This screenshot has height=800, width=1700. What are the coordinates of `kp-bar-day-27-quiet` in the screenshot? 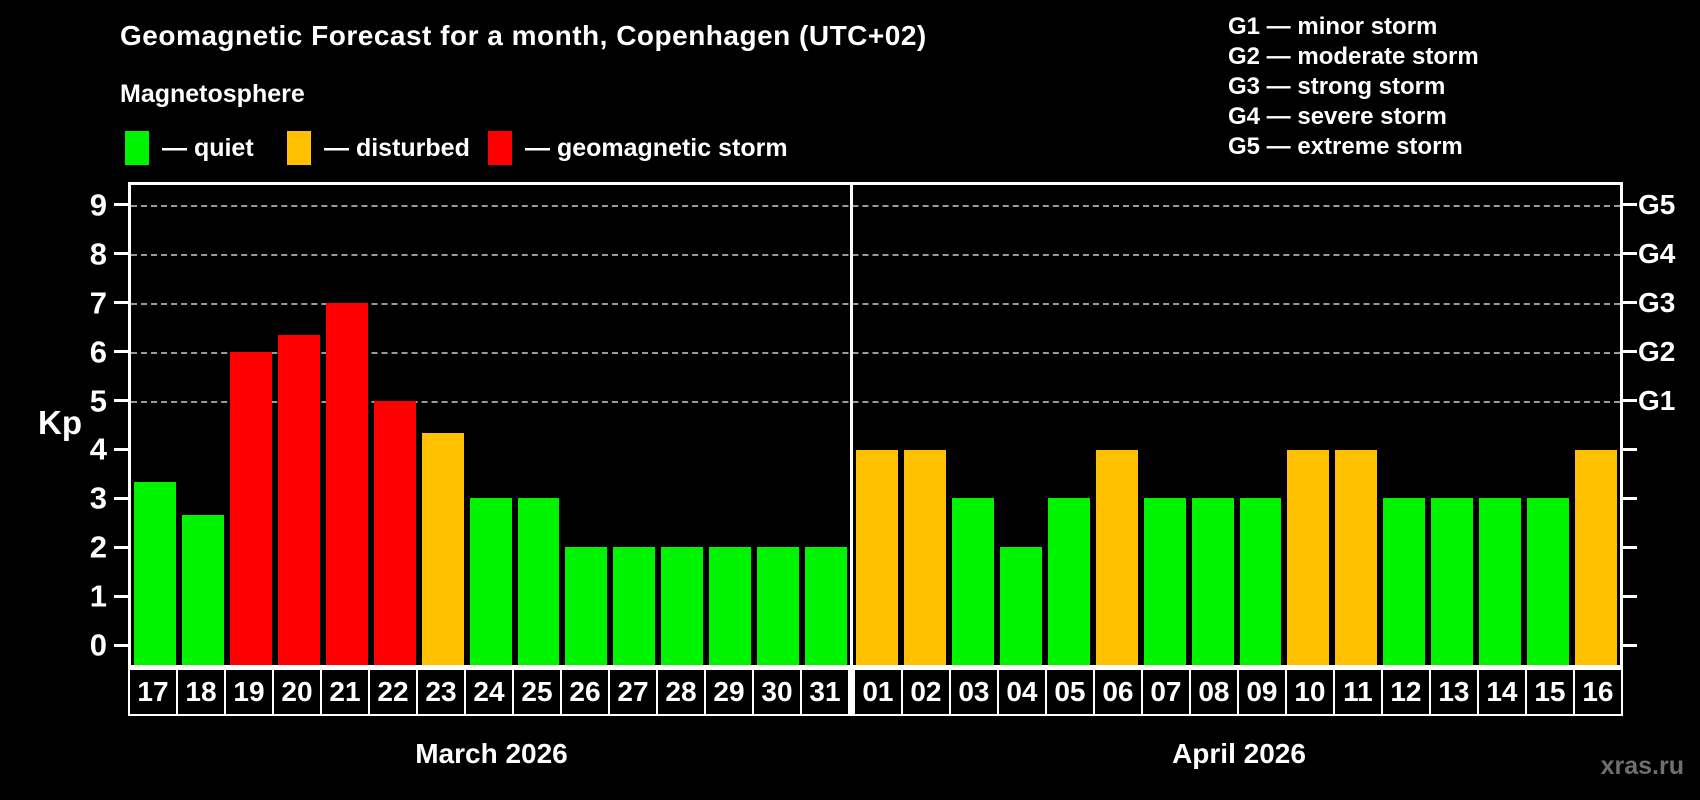 It's located at (634, 606).